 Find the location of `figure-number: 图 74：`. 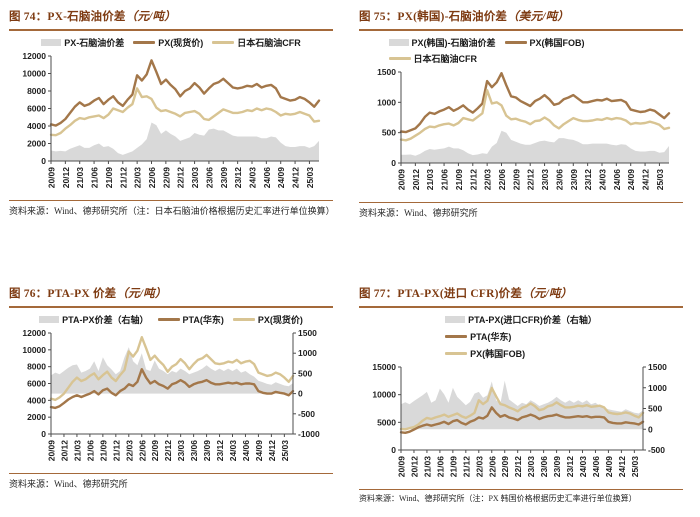

figure-number: 图 74： is located at coordinates (28, 17).